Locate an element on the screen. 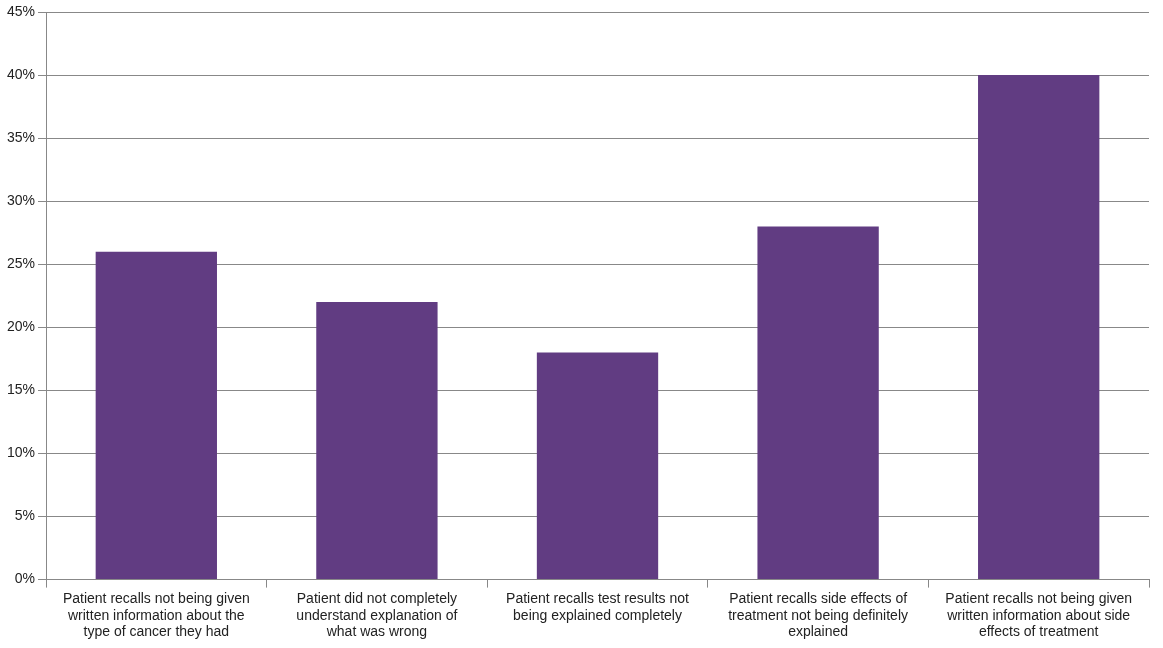 This screenshot has height=648, width=1163. y-tick-label: 35% is located at coordinates (21, 136).